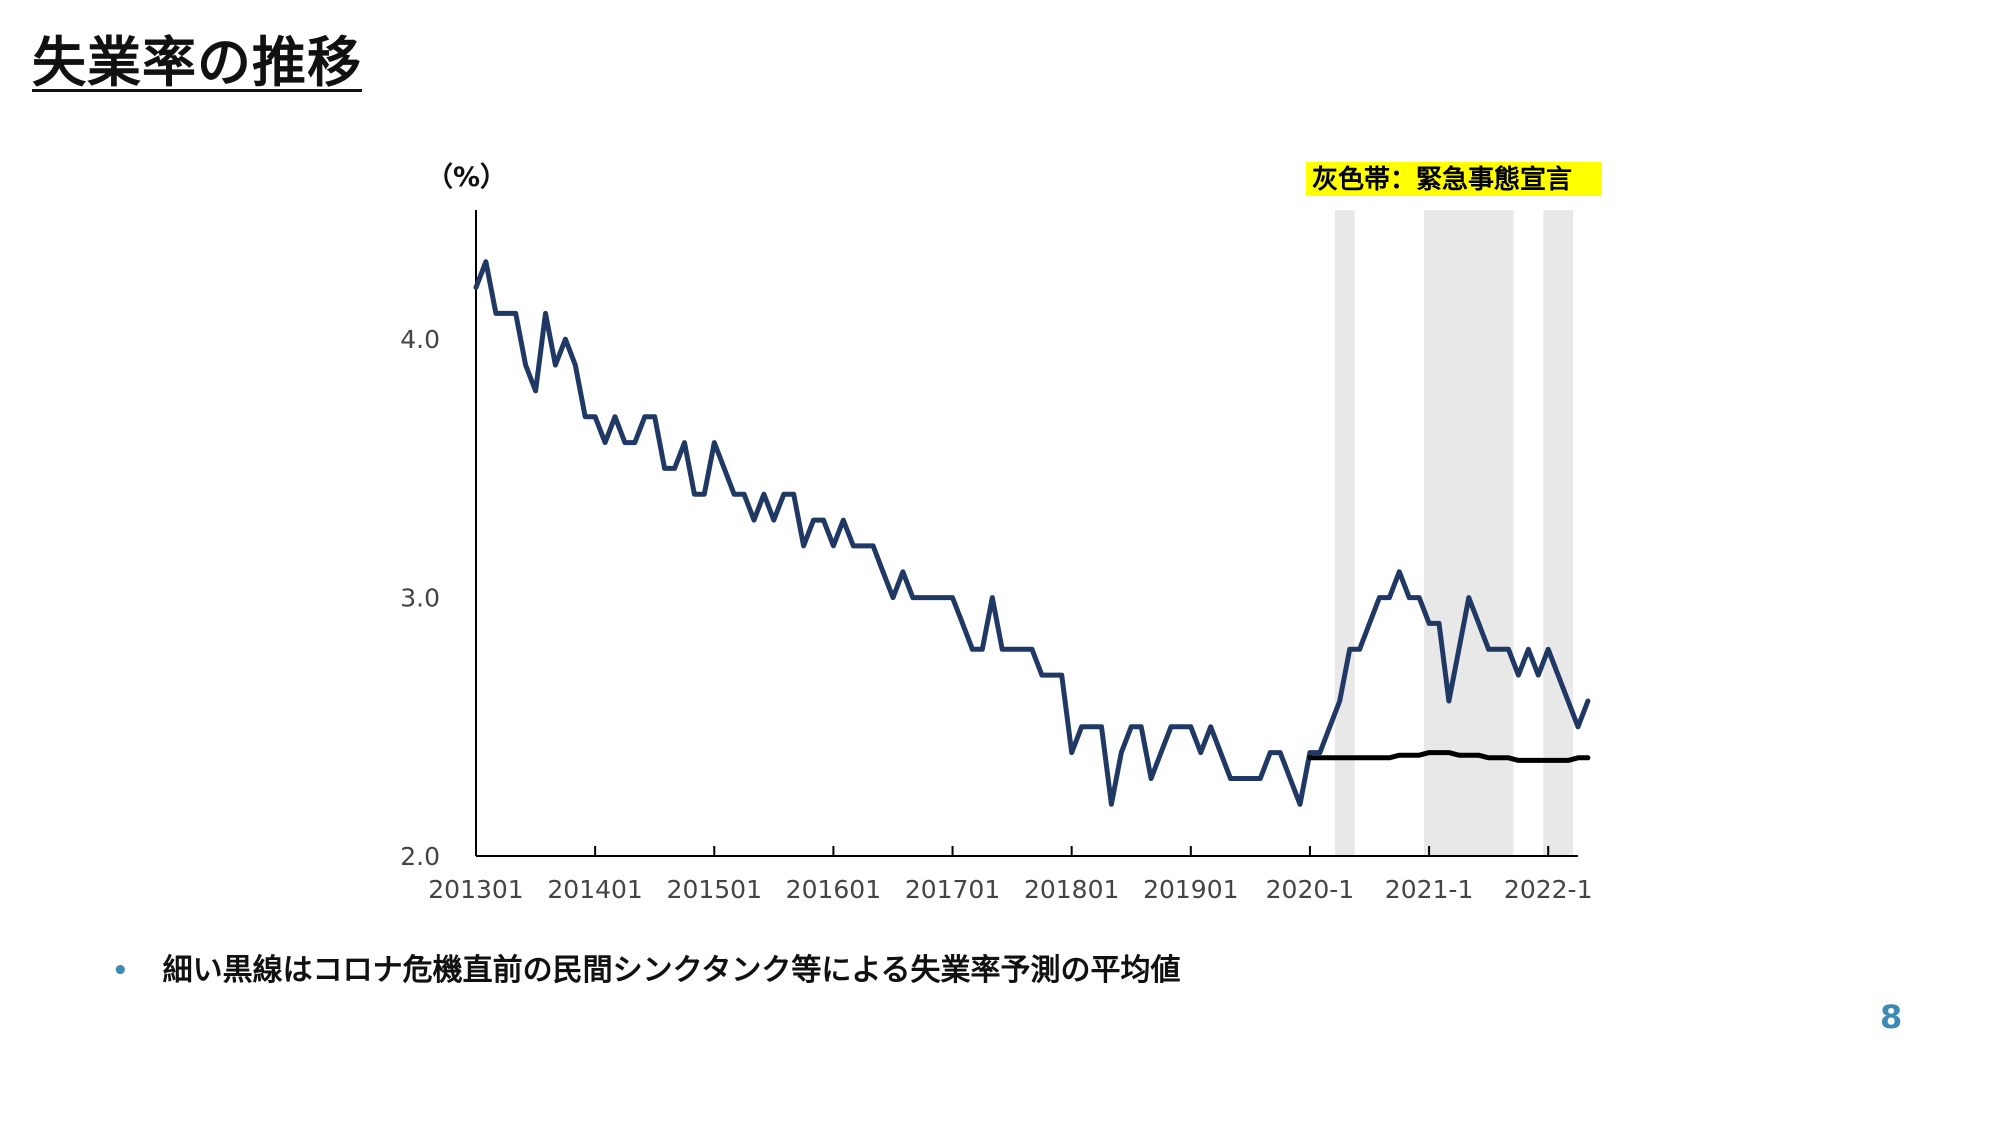  What do you see at coordinates (197, 62) in the screenshot?
I see `page-title: 失業率の推移` at bounding box center [197, 62].